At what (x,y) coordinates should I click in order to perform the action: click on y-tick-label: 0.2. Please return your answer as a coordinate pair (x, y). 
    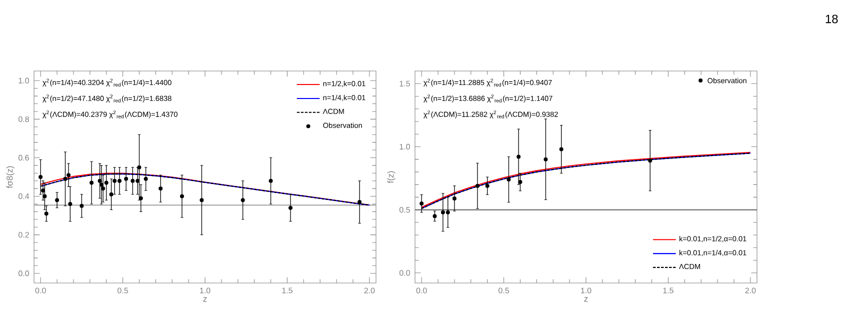
    Looking at the image, I should click on (23, 235).